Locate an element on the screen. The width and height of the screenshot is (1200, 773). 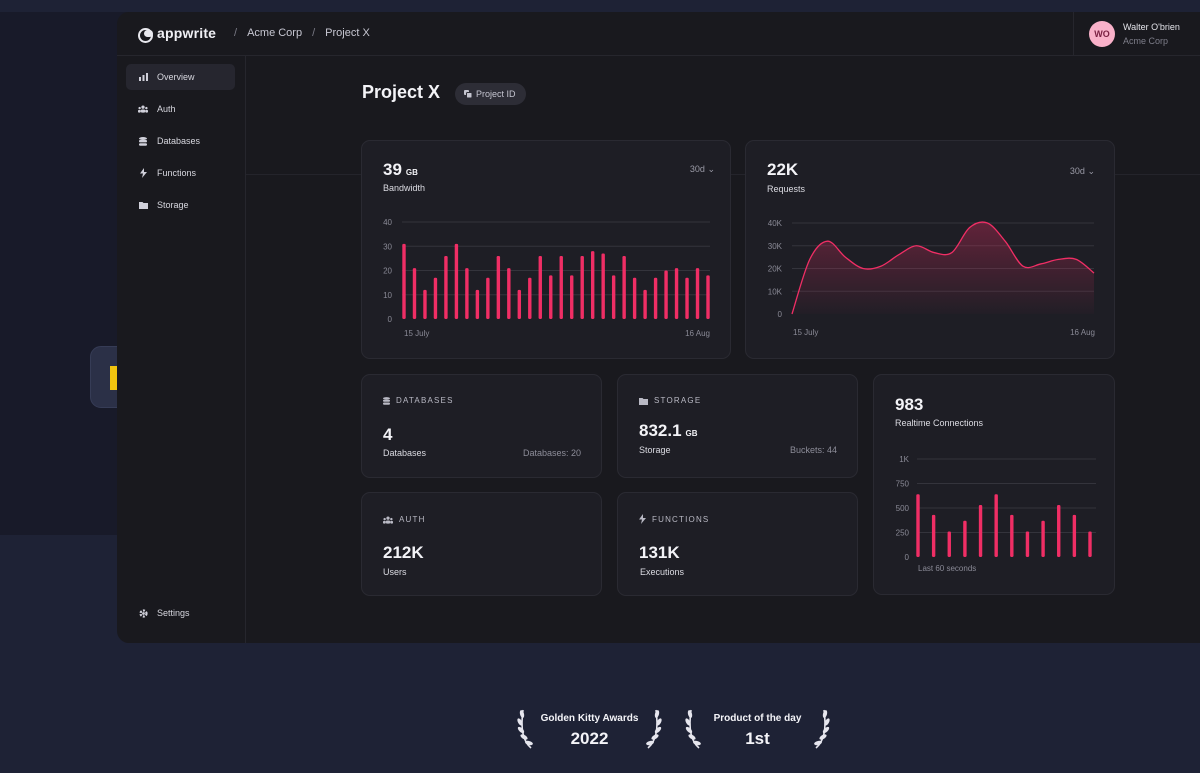
heading-text: DATABASES is located at coordinates (425, 400).